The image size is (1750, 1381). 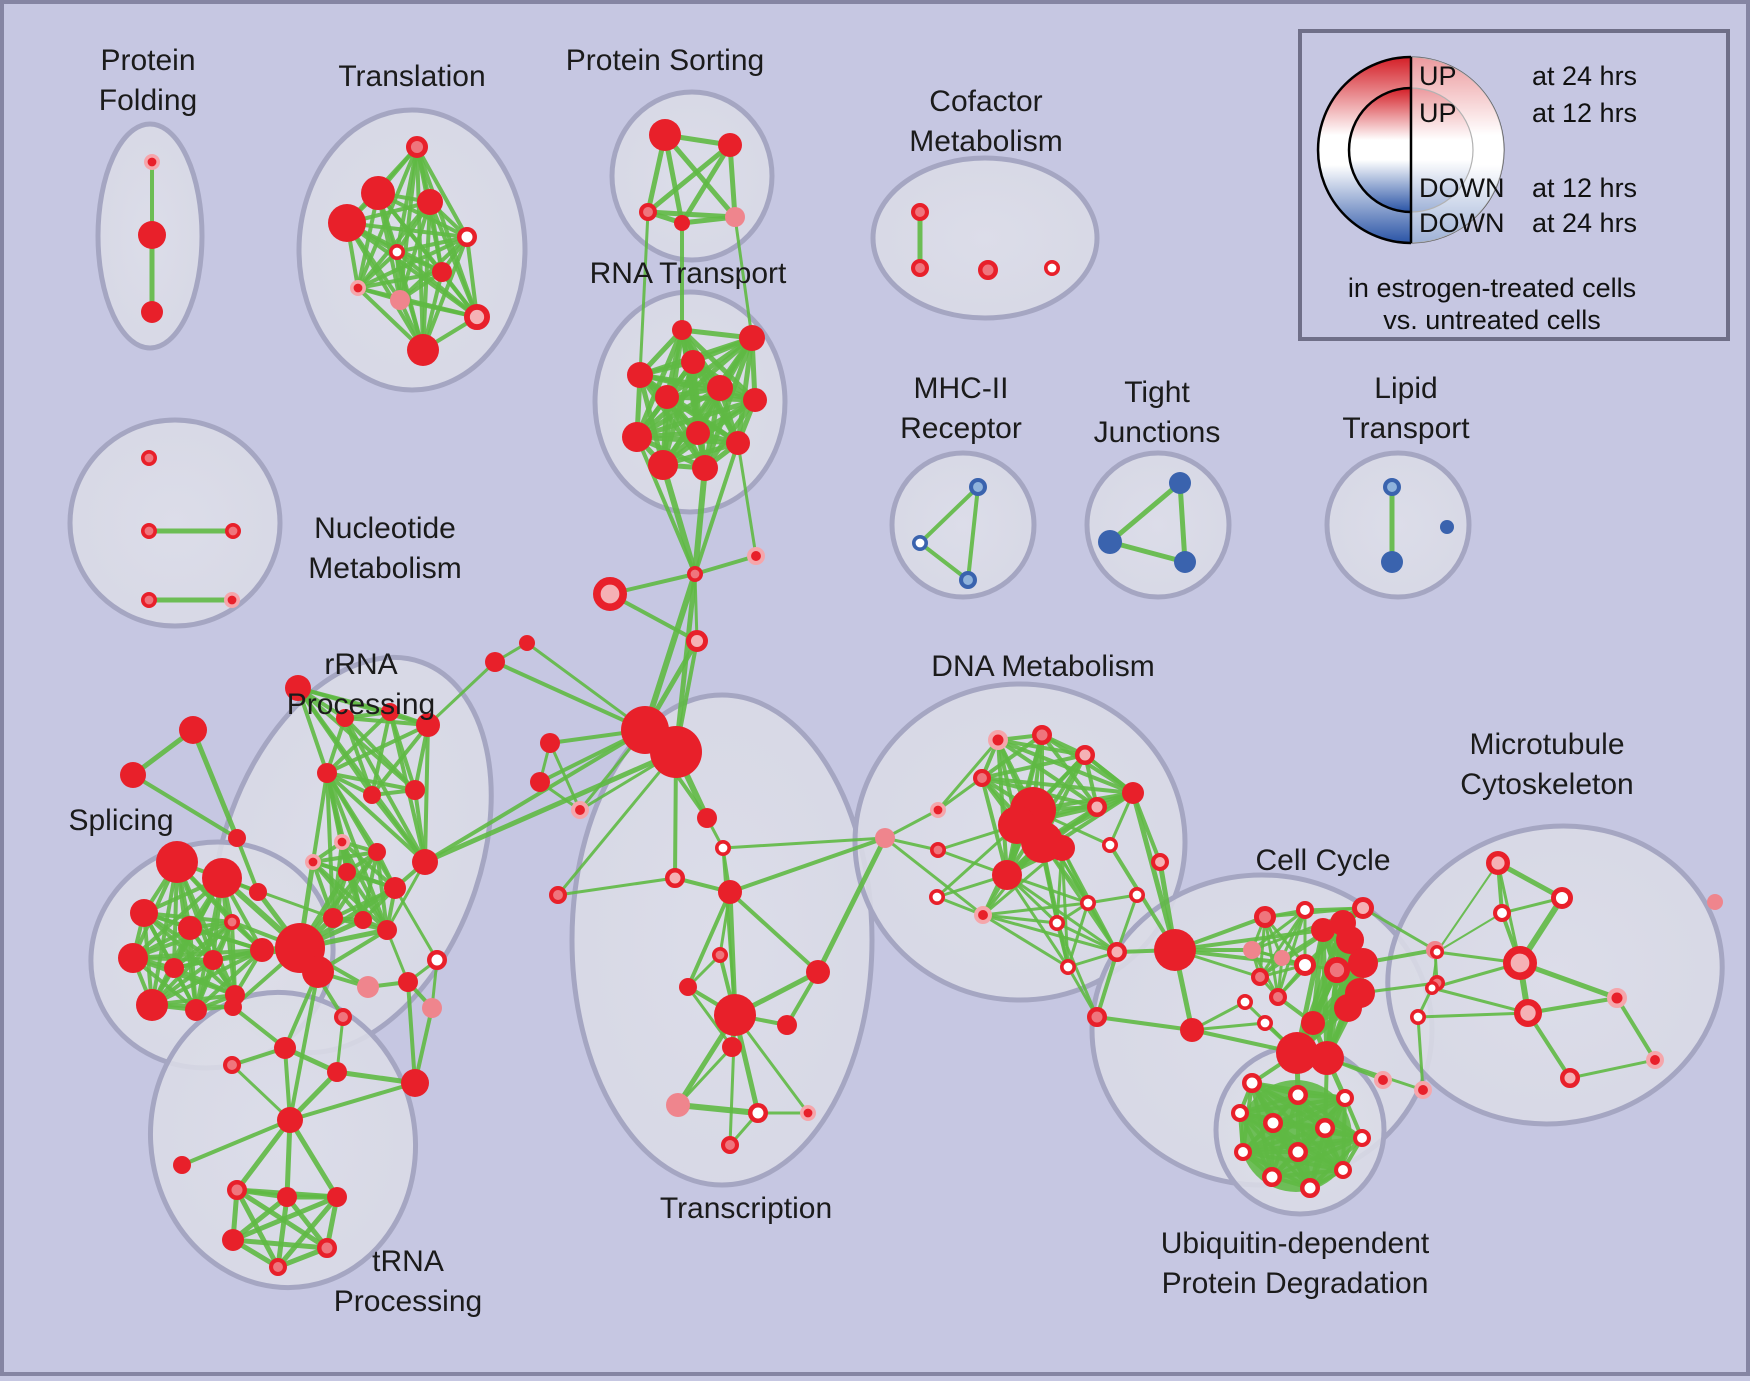 What do you see at coordinates (968, 580) in the screenshot?
I see `node-mh3` at bounding box center [968, 580].